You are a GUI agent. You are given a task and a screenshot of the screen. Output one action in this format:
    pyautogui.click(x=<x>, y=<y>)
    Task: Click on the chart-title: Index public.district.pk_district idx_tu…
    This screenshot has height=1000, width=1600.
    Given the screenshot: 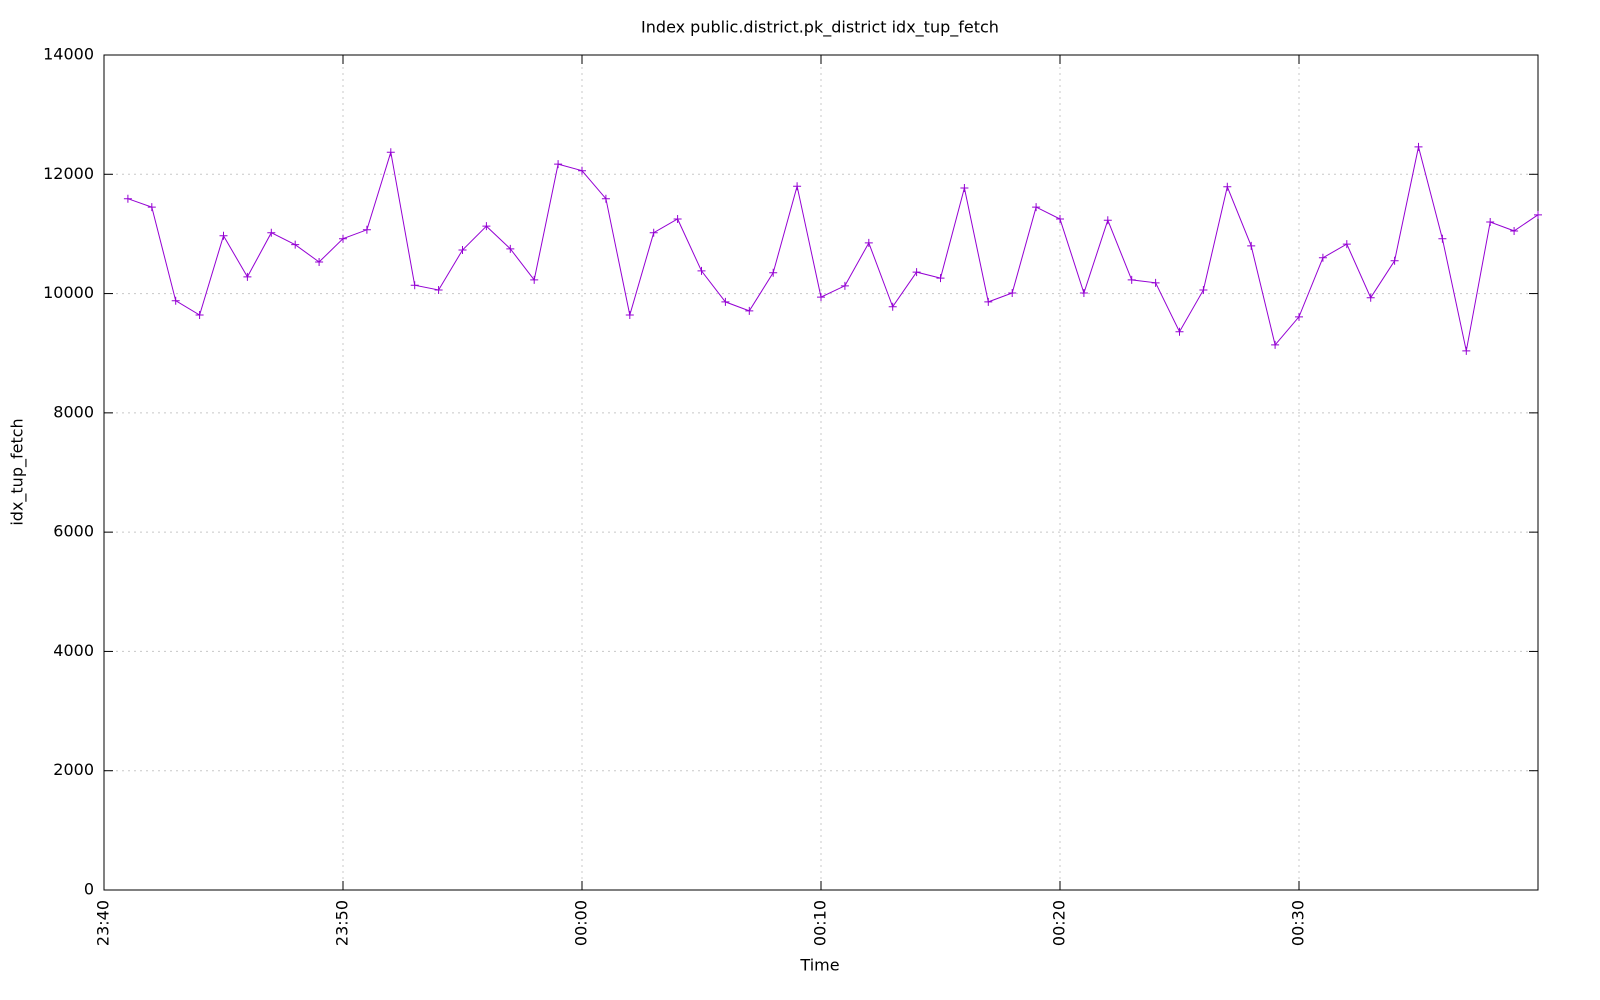 What is the action you would take?
    pyautogui.click(x=820, y=28)
    